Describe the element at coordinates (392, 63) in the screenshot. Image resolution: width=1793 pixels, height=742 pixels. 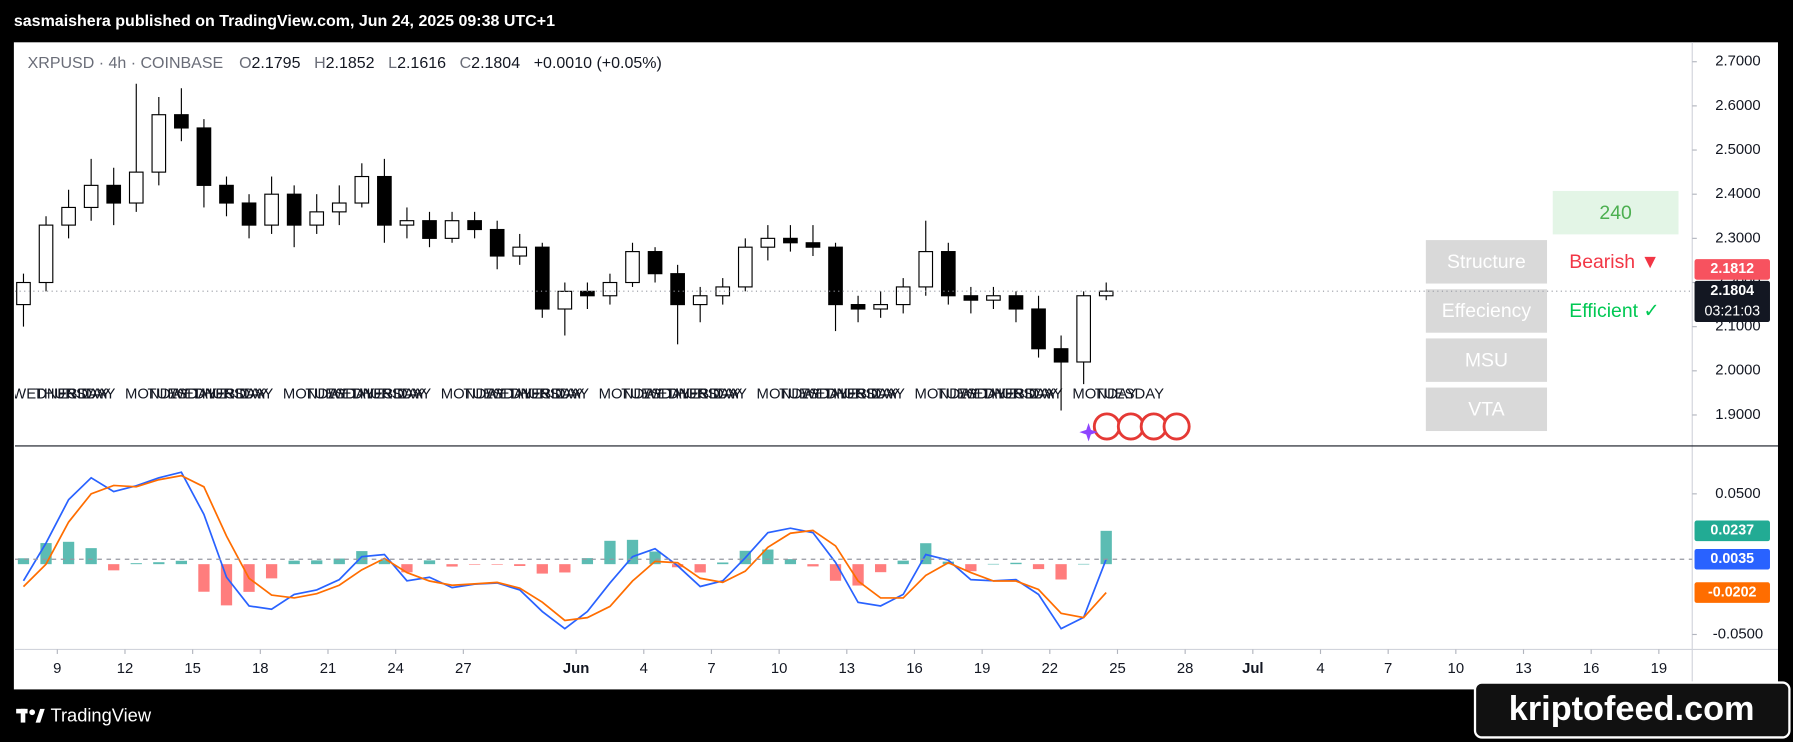
I see `ohlc-name: L` at that location.